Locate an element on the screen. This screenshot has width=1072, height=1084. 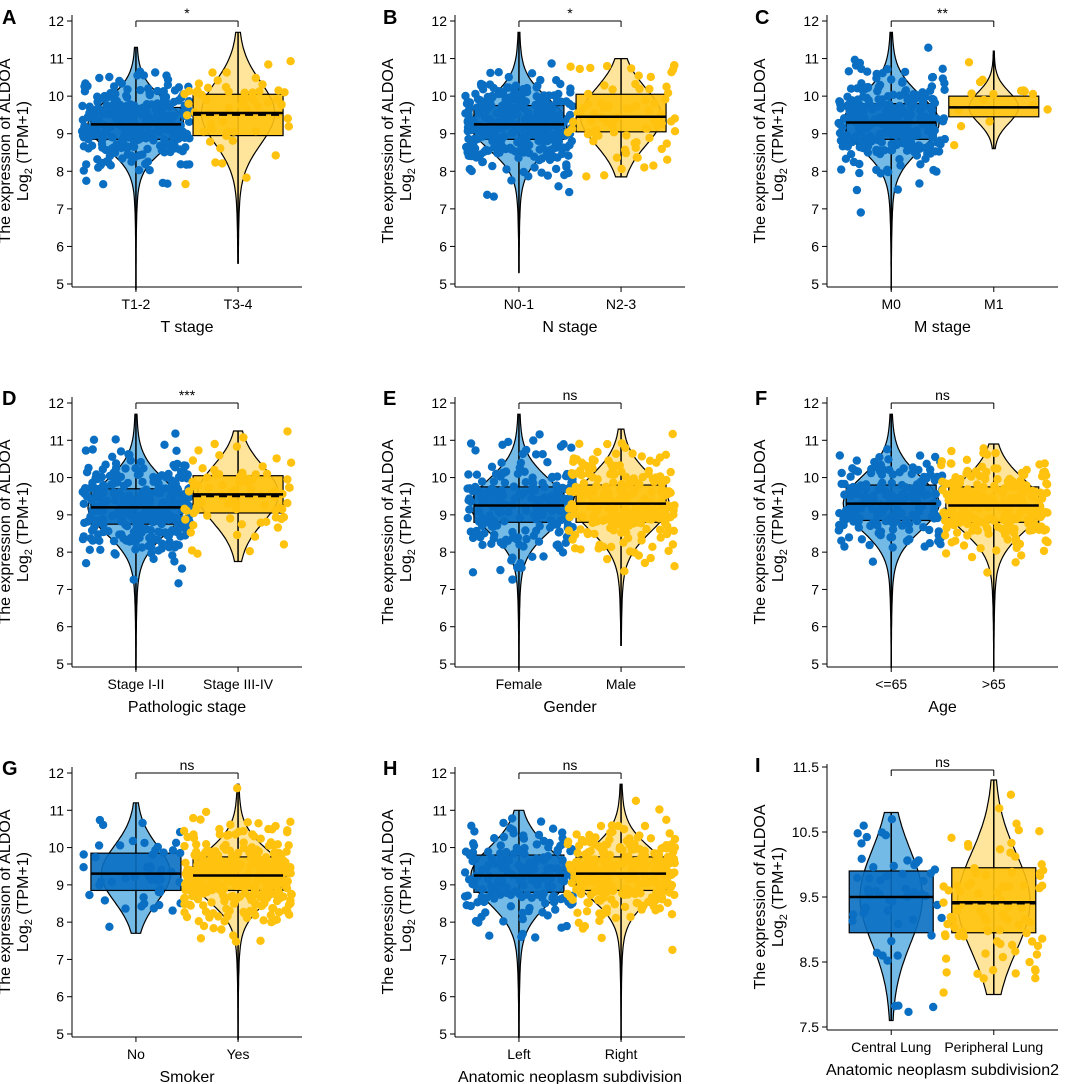
panel-letter: G is located at coordinates (10, 769).